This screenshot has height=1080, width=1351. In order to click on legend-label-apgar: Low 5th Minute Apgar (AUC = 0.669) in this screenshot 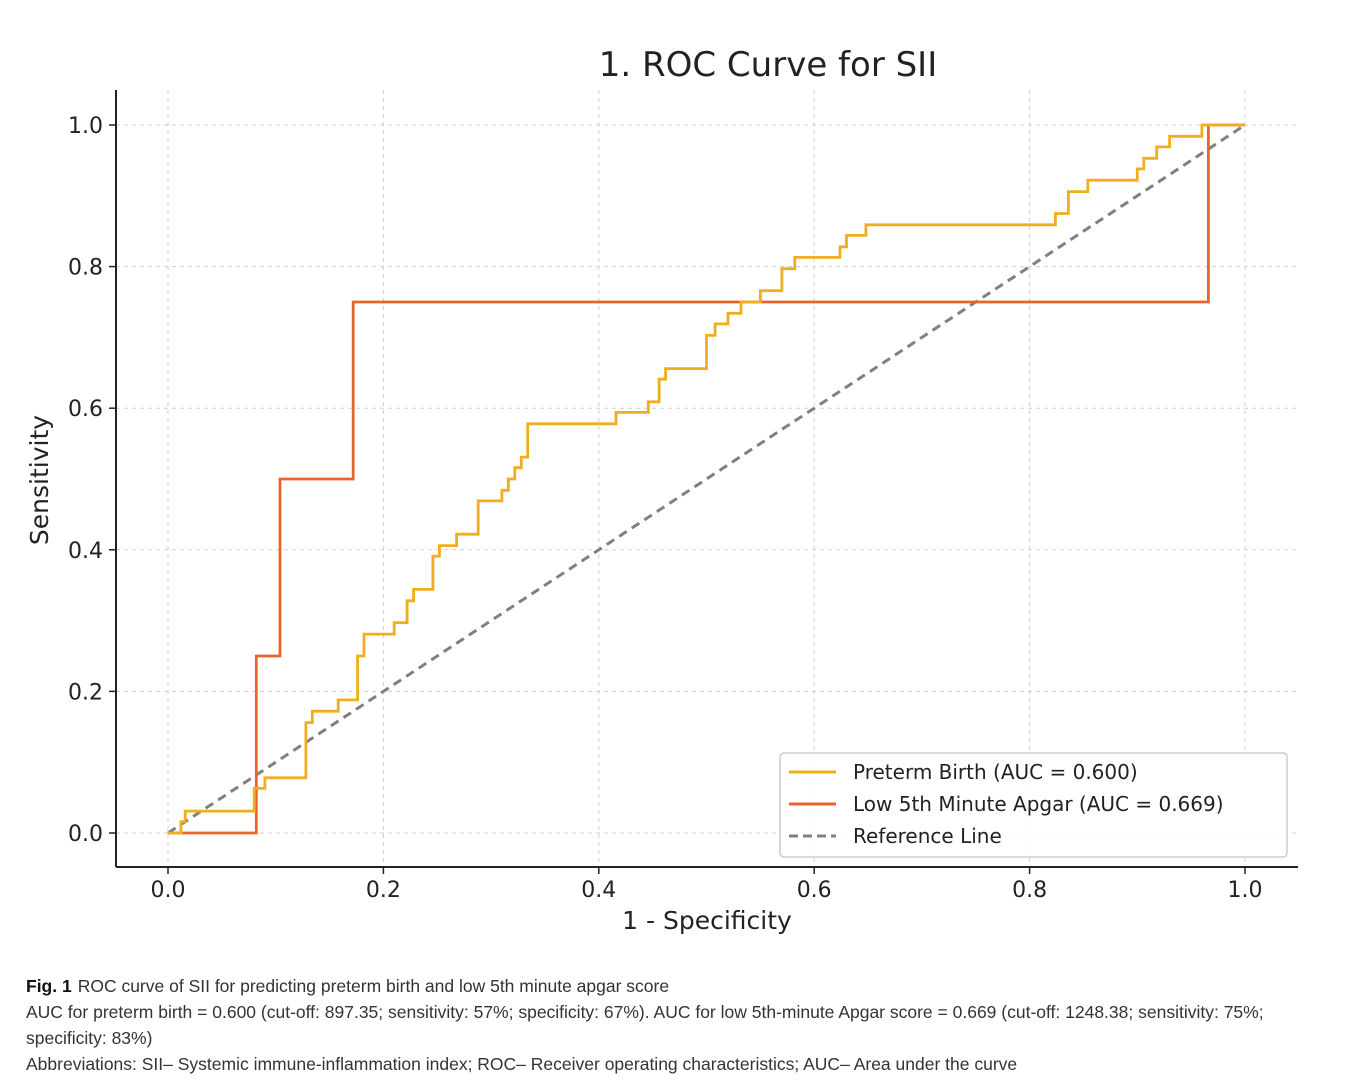, I will do `click(1038, 804)`.